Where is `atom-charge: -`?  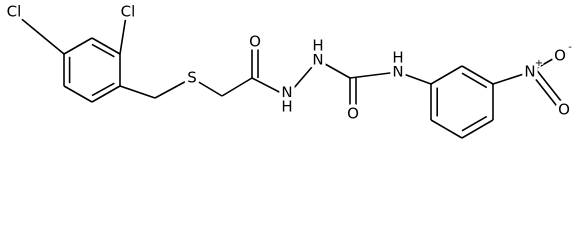 atom-charge: - is located at coordinates (570, 47).